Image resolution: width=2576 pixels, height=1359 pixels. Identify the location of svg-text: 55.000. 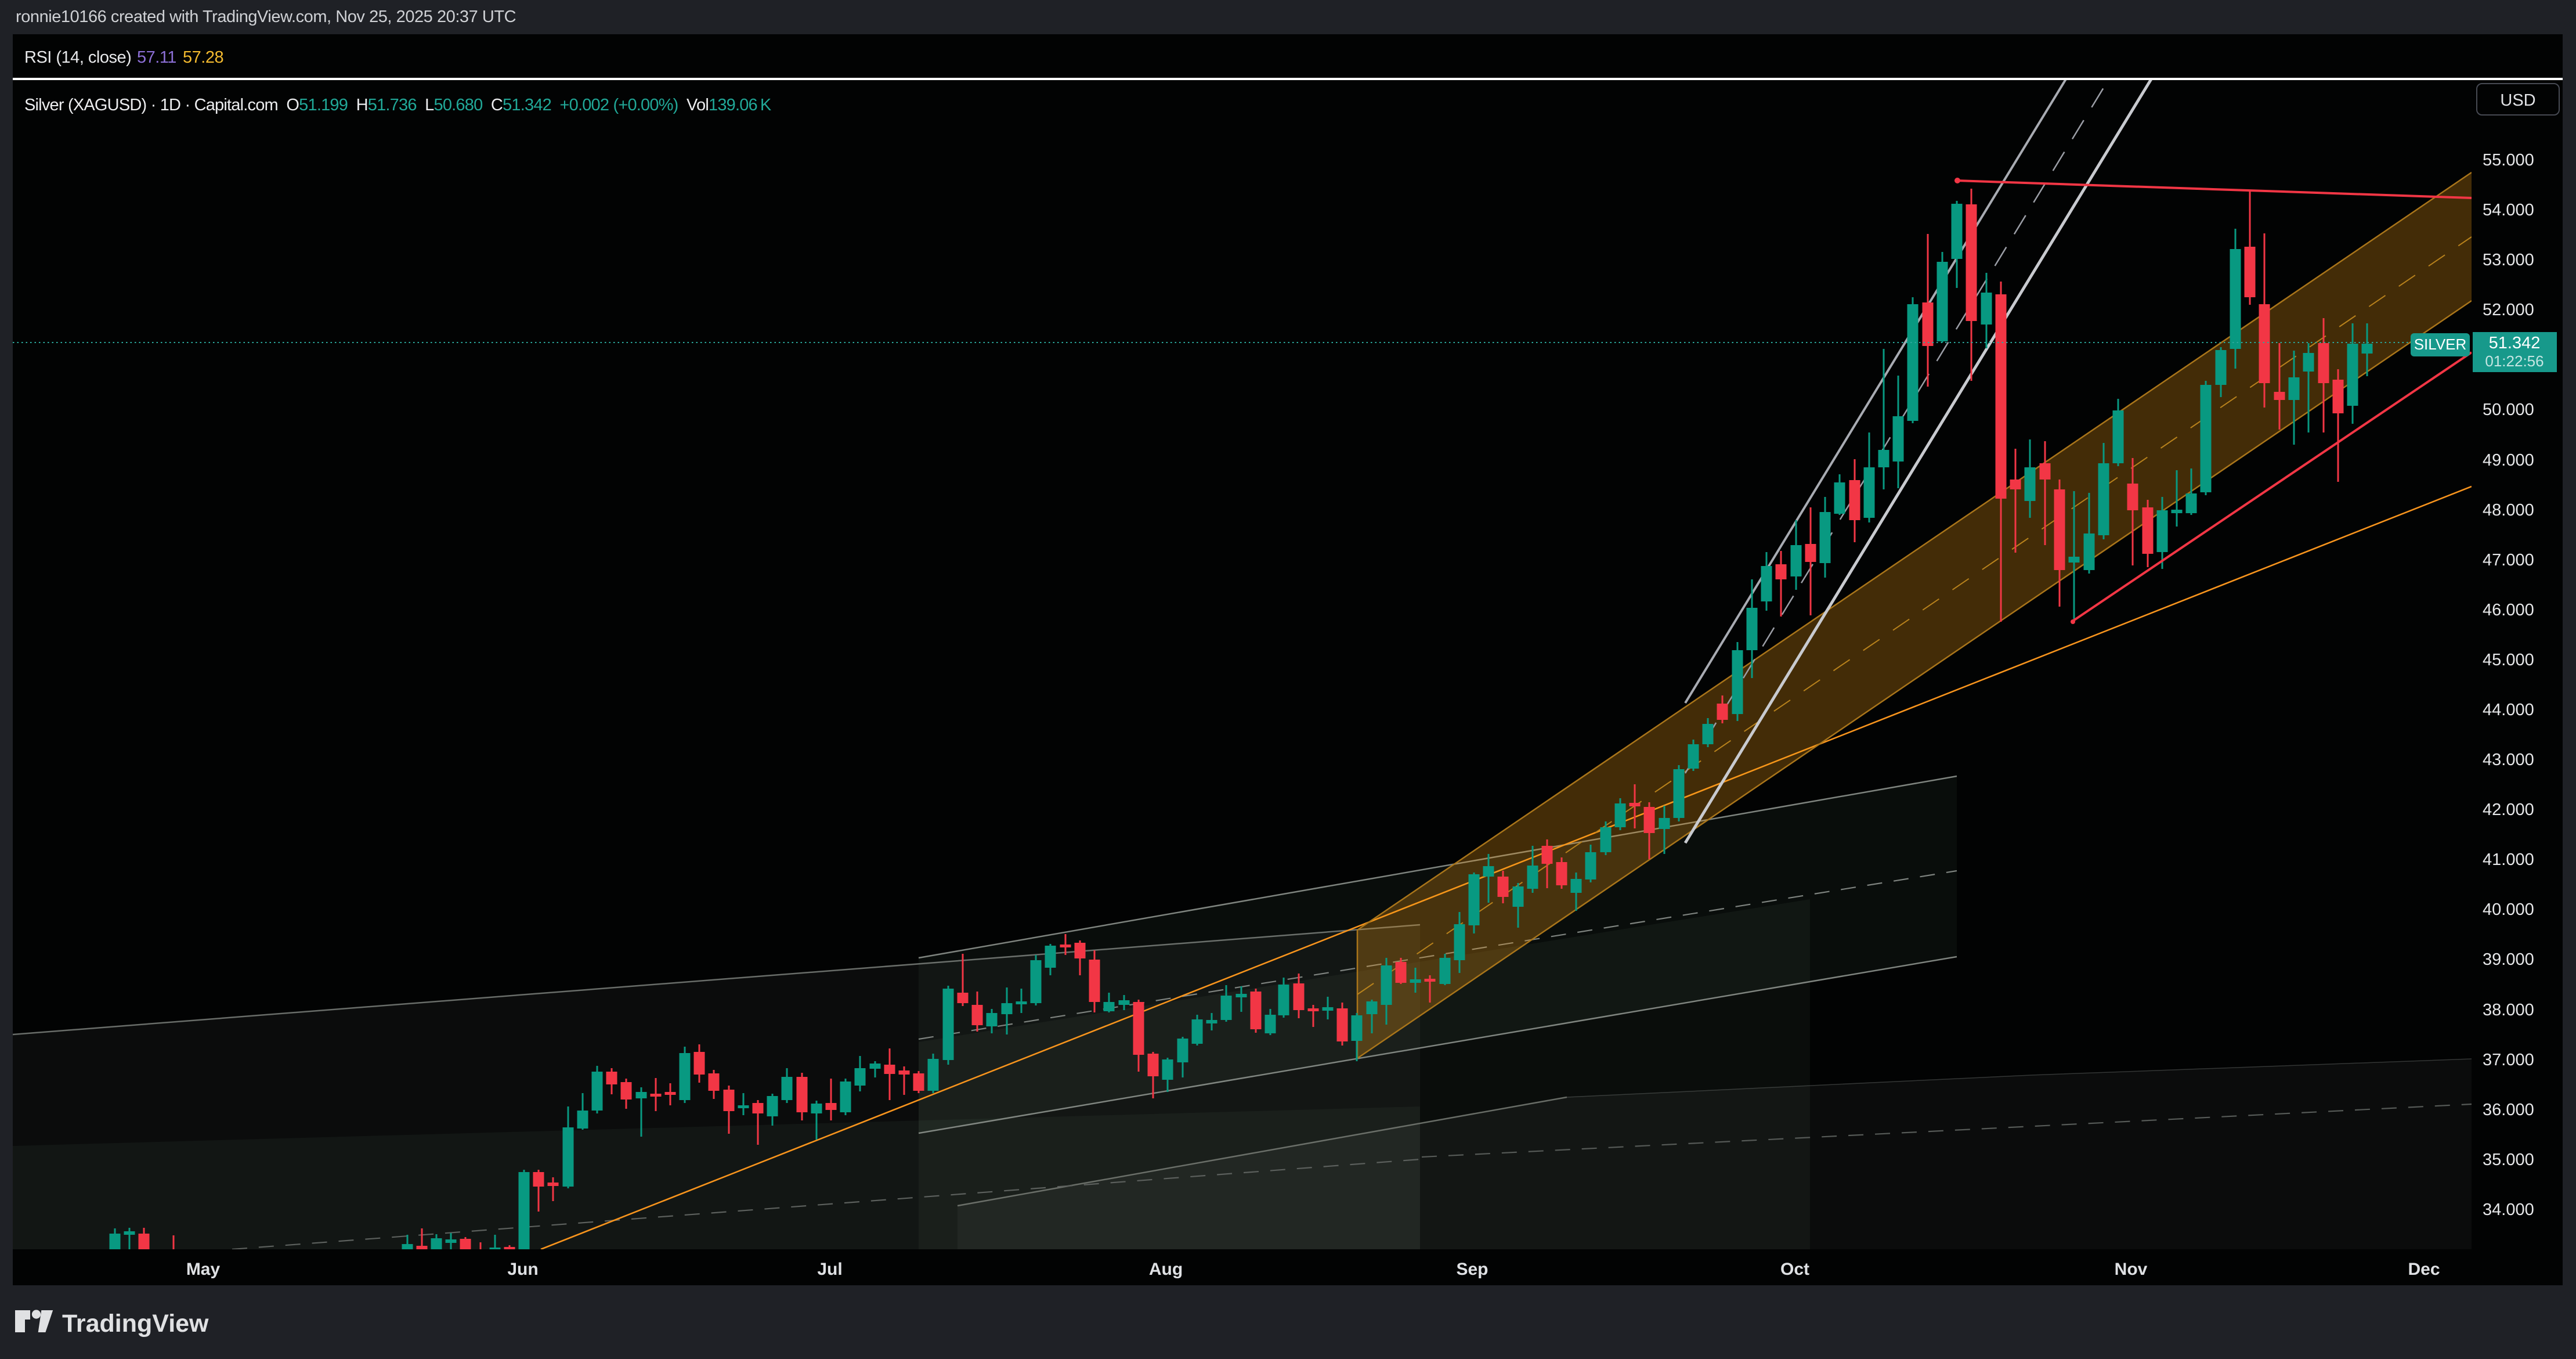
(2508, 160).